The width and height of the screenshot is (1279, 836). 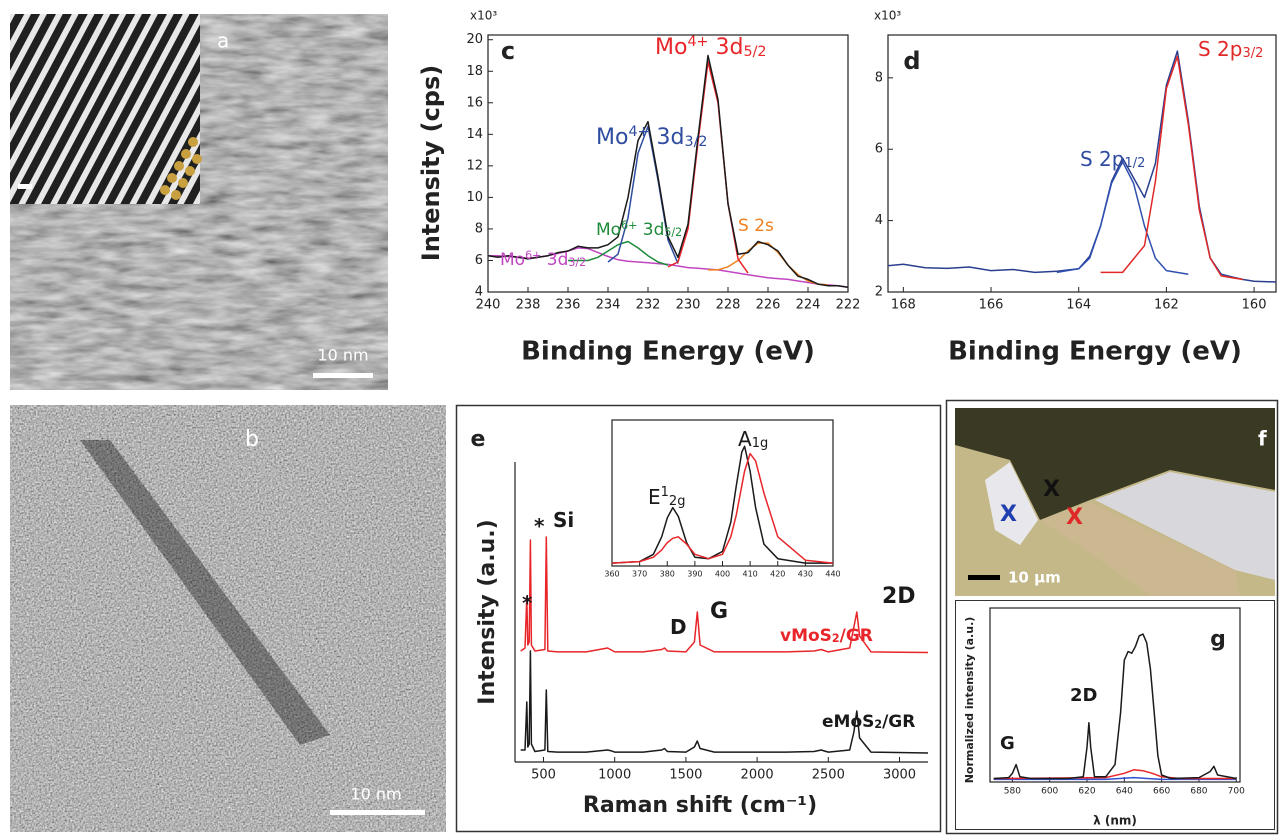 What do you see at coordinates (879, 220) in the screenshot?
I see `y-tick-label: 4` at bounding box center [879, 220].